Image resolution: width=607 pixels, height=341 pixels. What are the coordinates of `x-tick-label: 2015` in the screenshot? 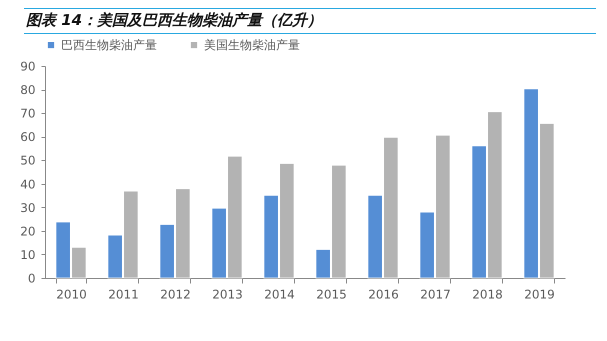 It's located at (331, 295).